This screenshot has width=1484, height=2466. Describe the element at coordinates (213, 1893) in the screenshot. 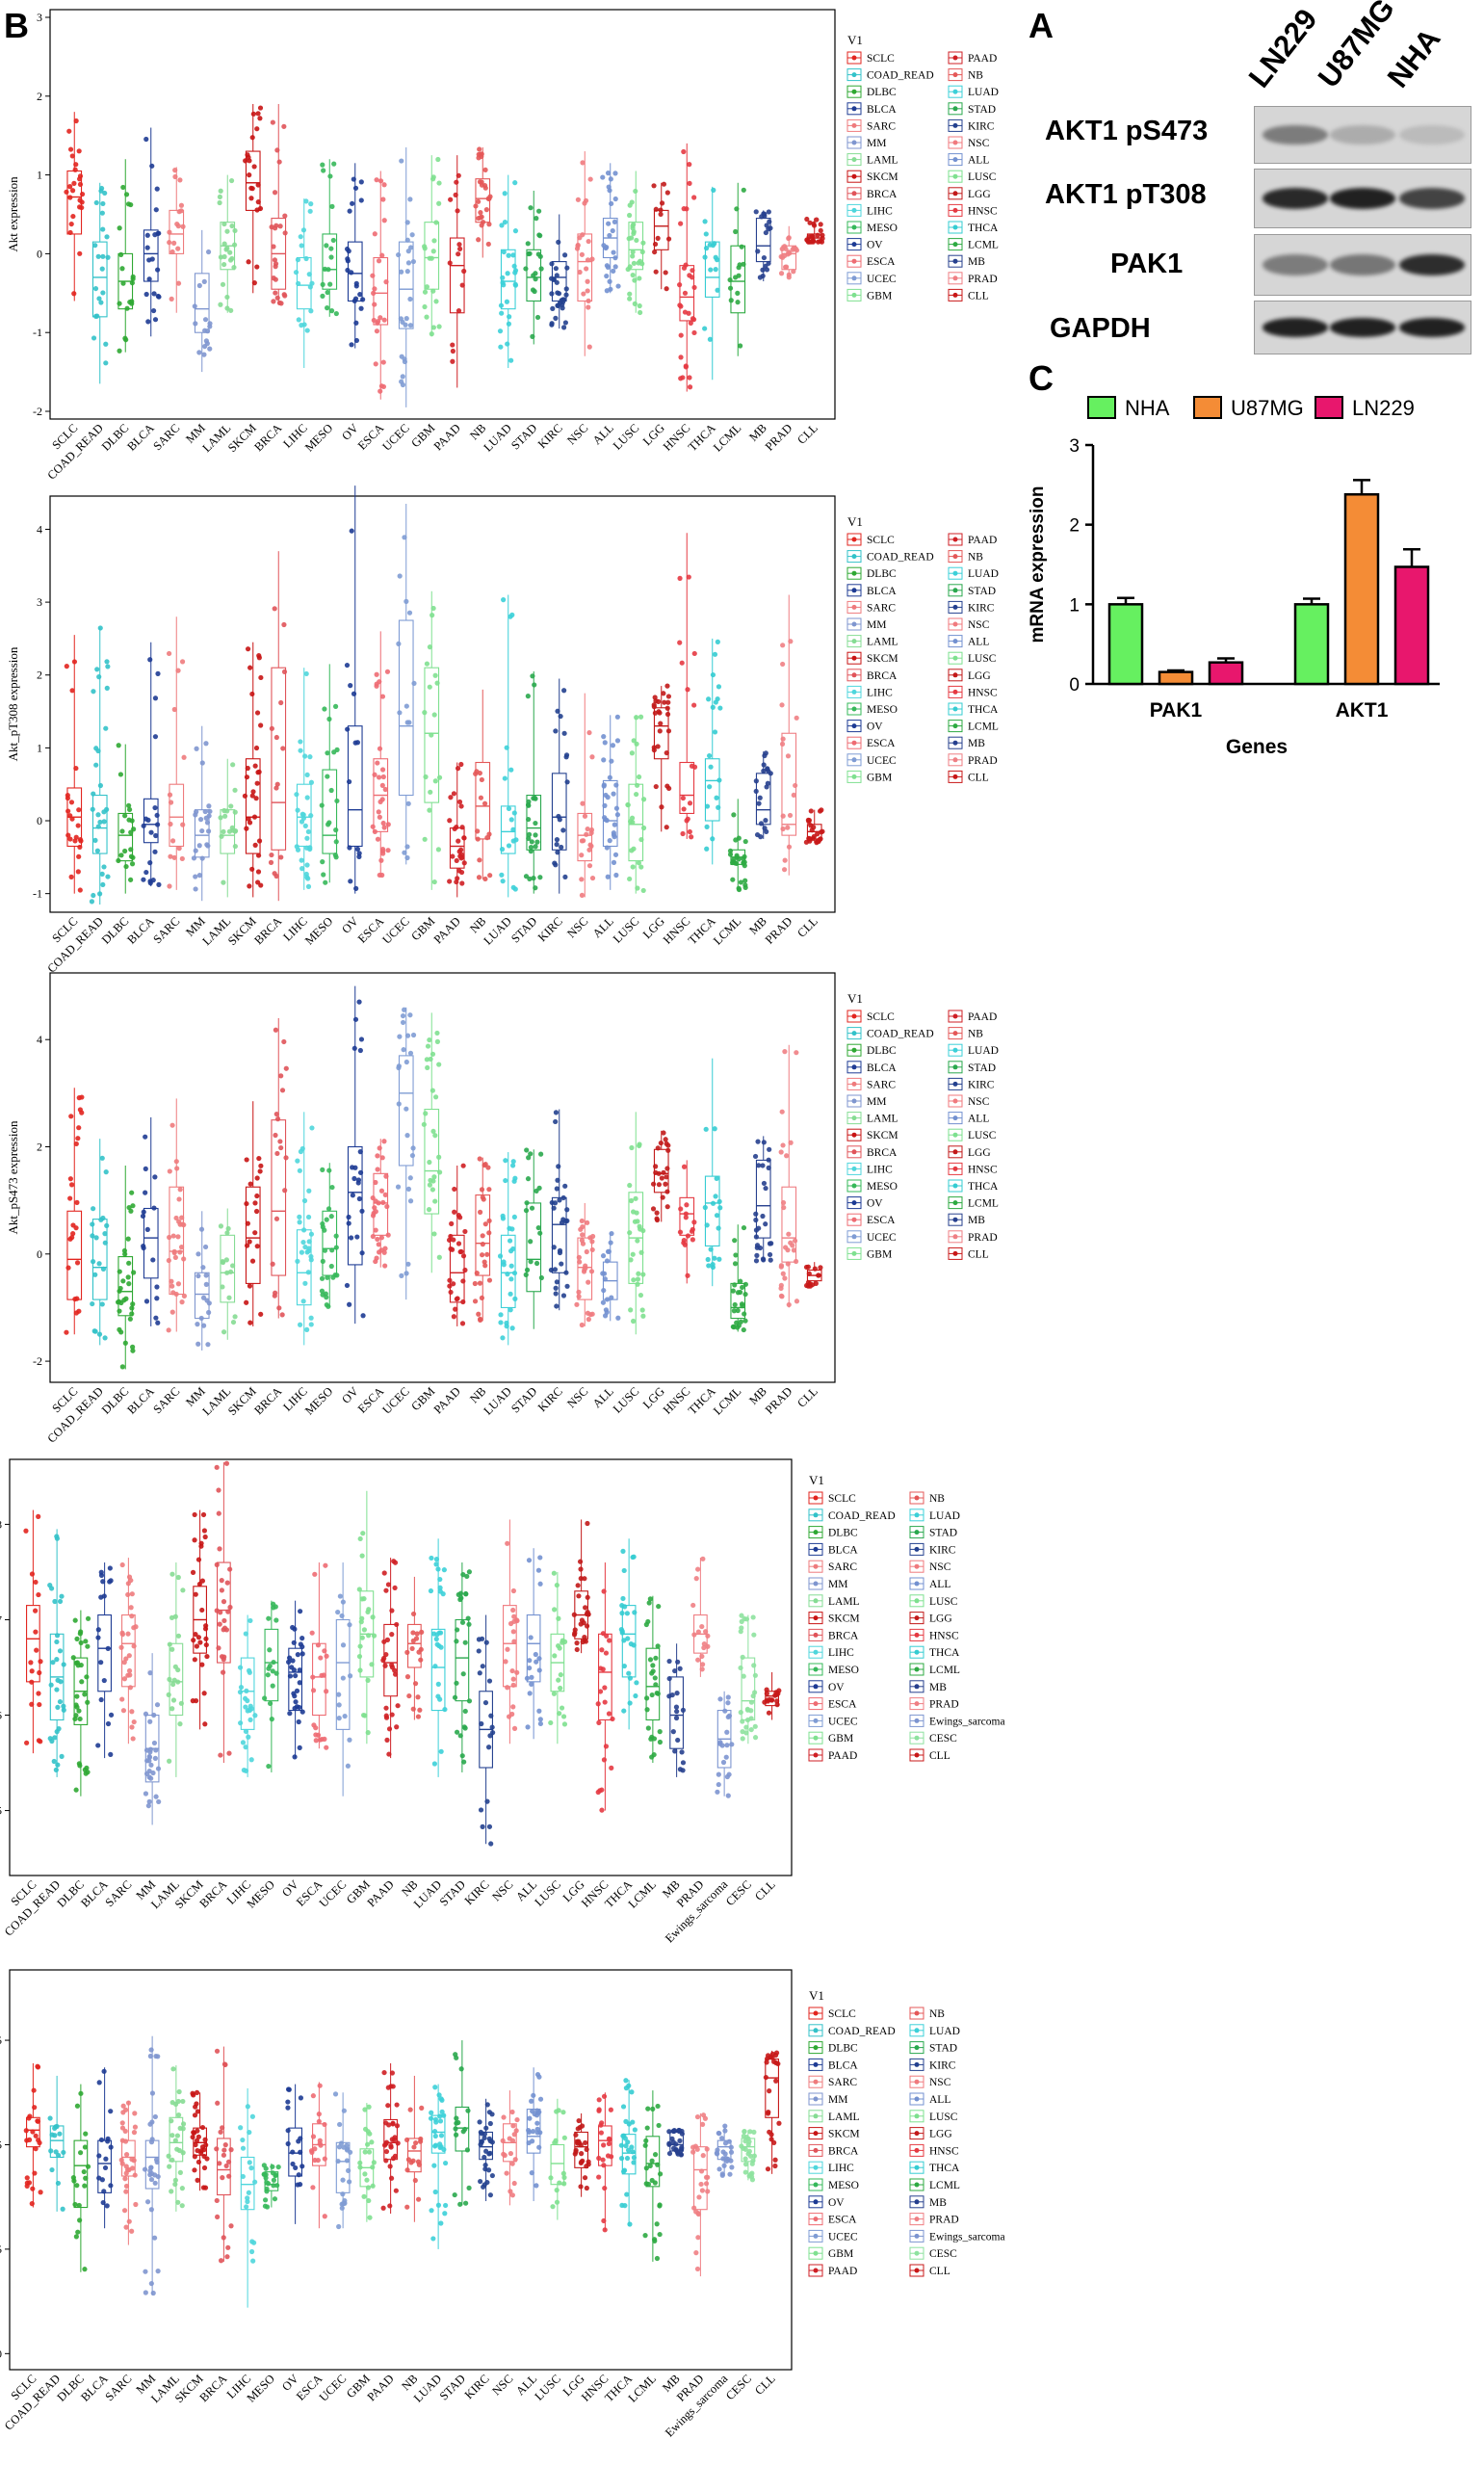

I see `x-tick-label: BRCA` at that location.